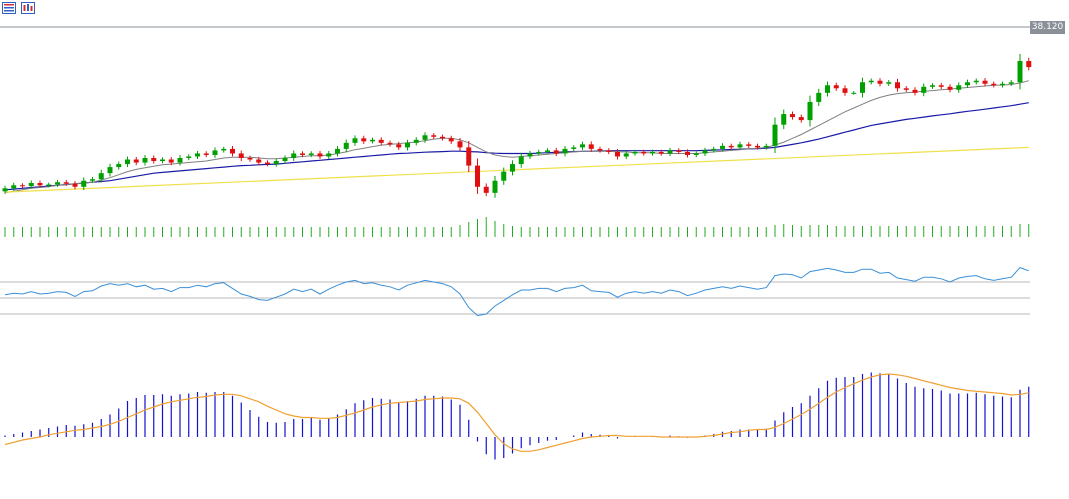  Describe the element at coordinates (9, 8) in the screenshot. I see `data-window-icon` at that location.